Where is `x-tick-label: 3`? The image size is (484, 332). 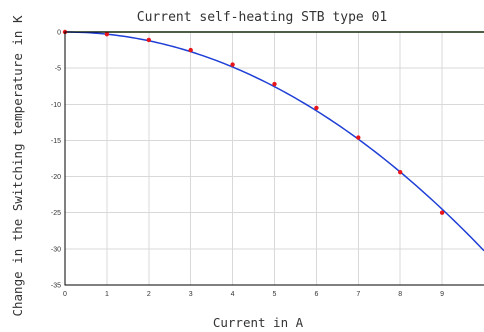
x-tick-label: 3 is located at coordinates (191, 294).